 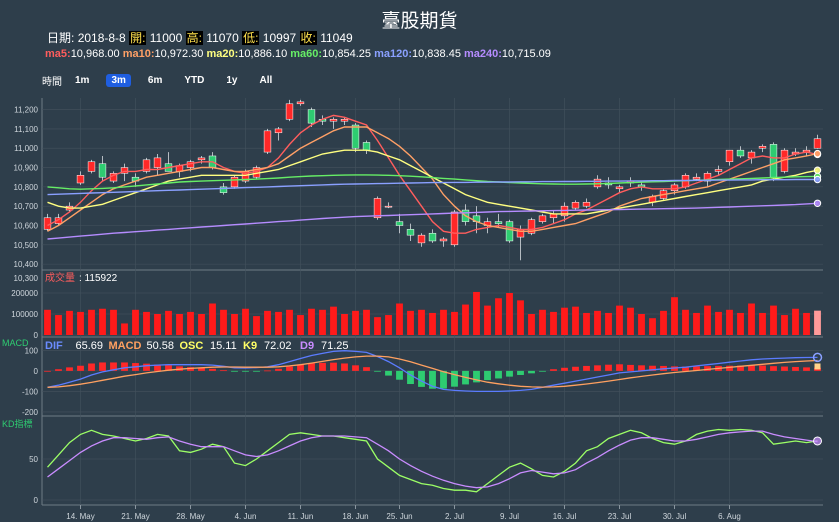 I want to click on range-ytd-button: YTD, so click(x=194, y=80).